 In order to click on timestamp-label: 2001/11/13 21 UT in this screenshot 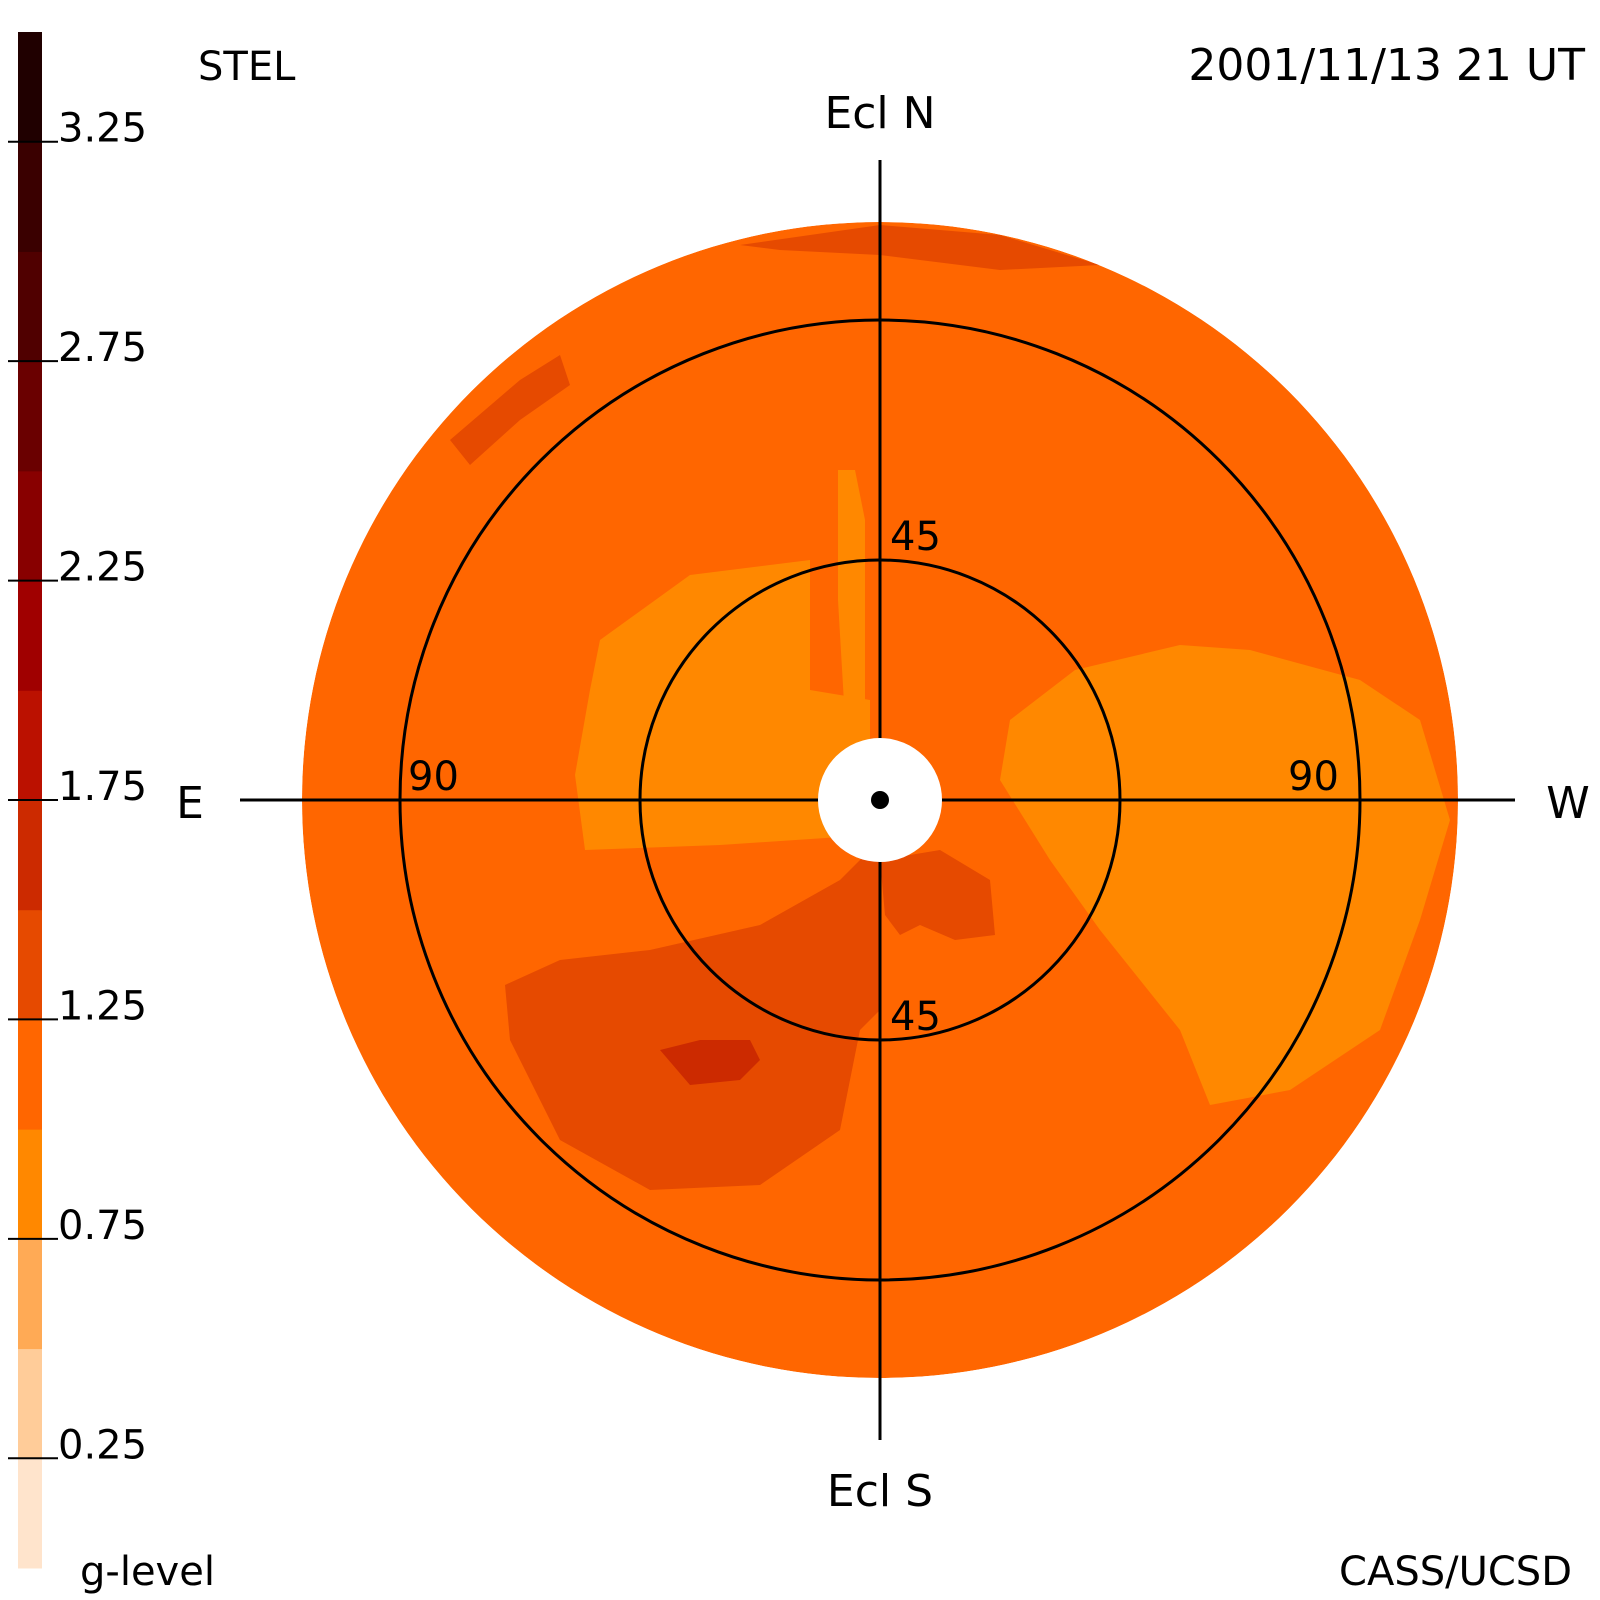, I will do `click(1386, 65)`.